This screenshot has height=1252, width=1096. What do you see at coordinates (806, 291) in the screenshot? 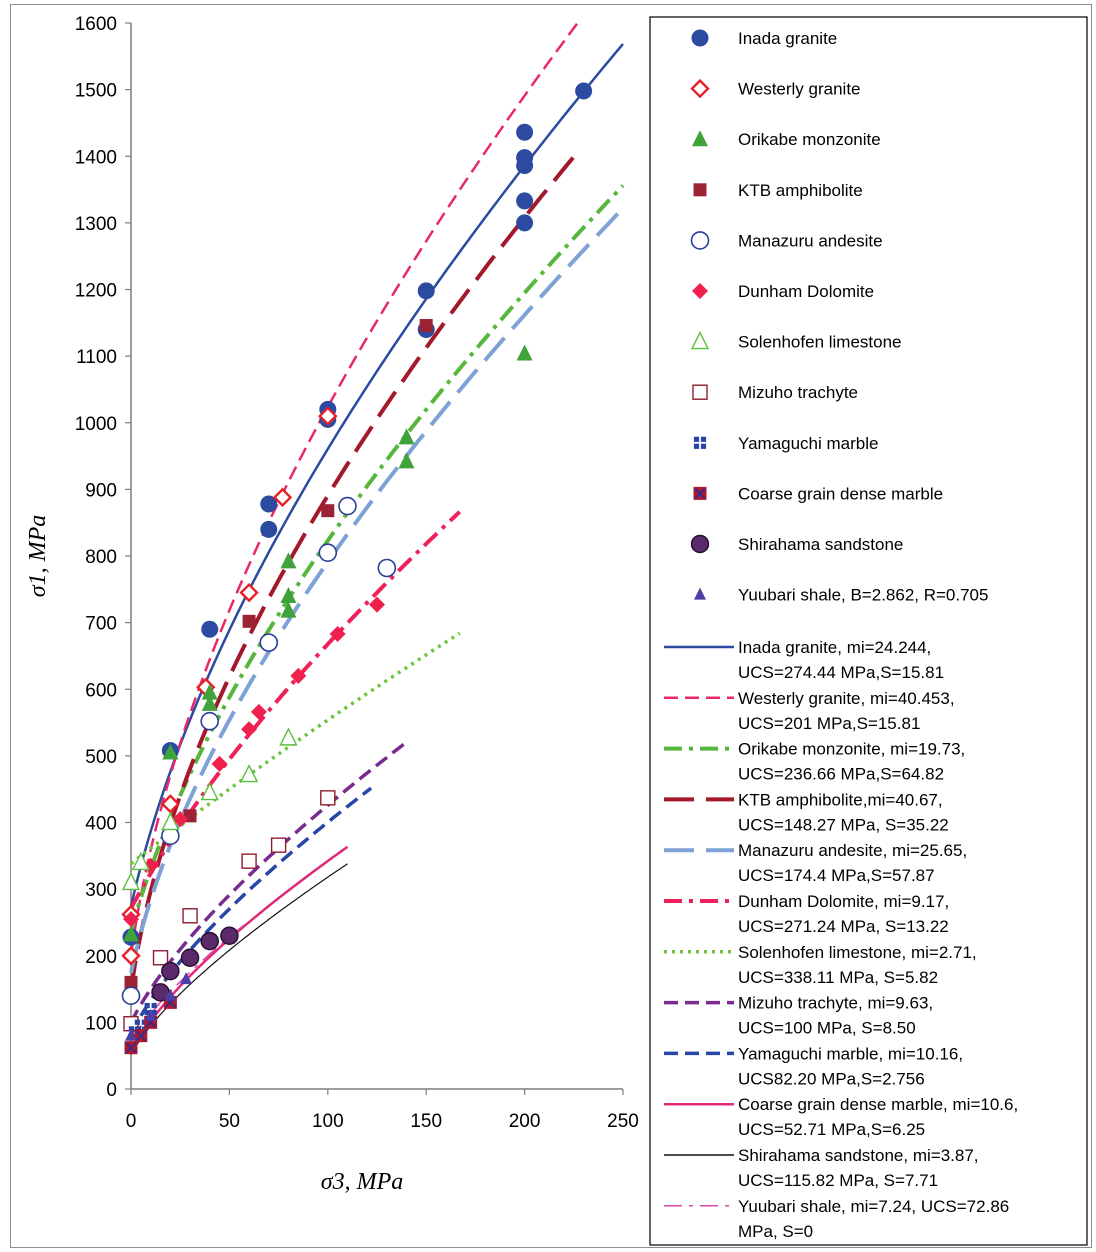
I see `legend-label: Dunham Dolomite` at bounding box center [806, 291].